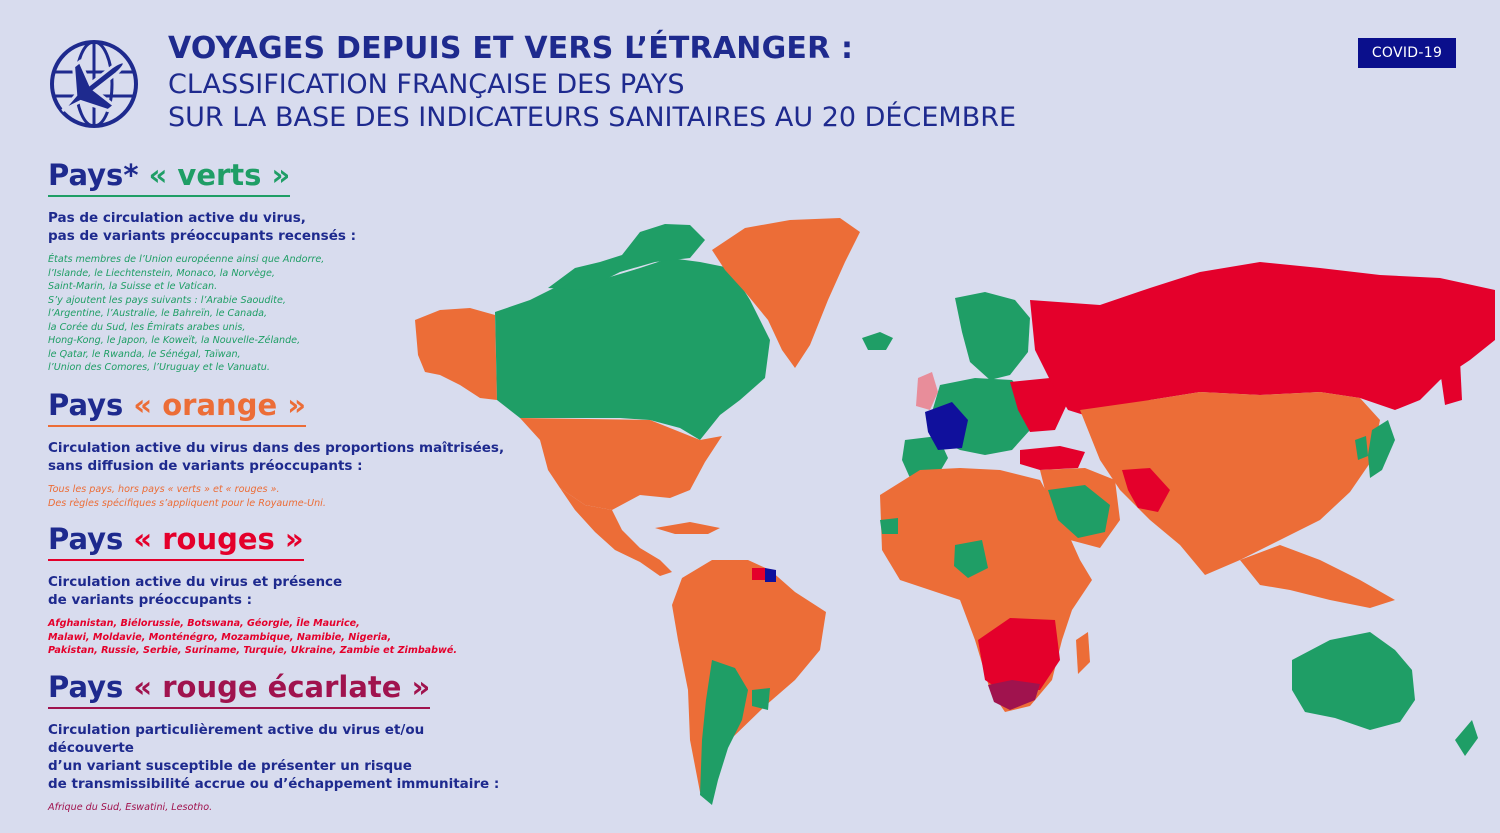 The height and width of the screenshot is (833, 1500). I want to click on globe-airplane-icon, so click(94, 84).